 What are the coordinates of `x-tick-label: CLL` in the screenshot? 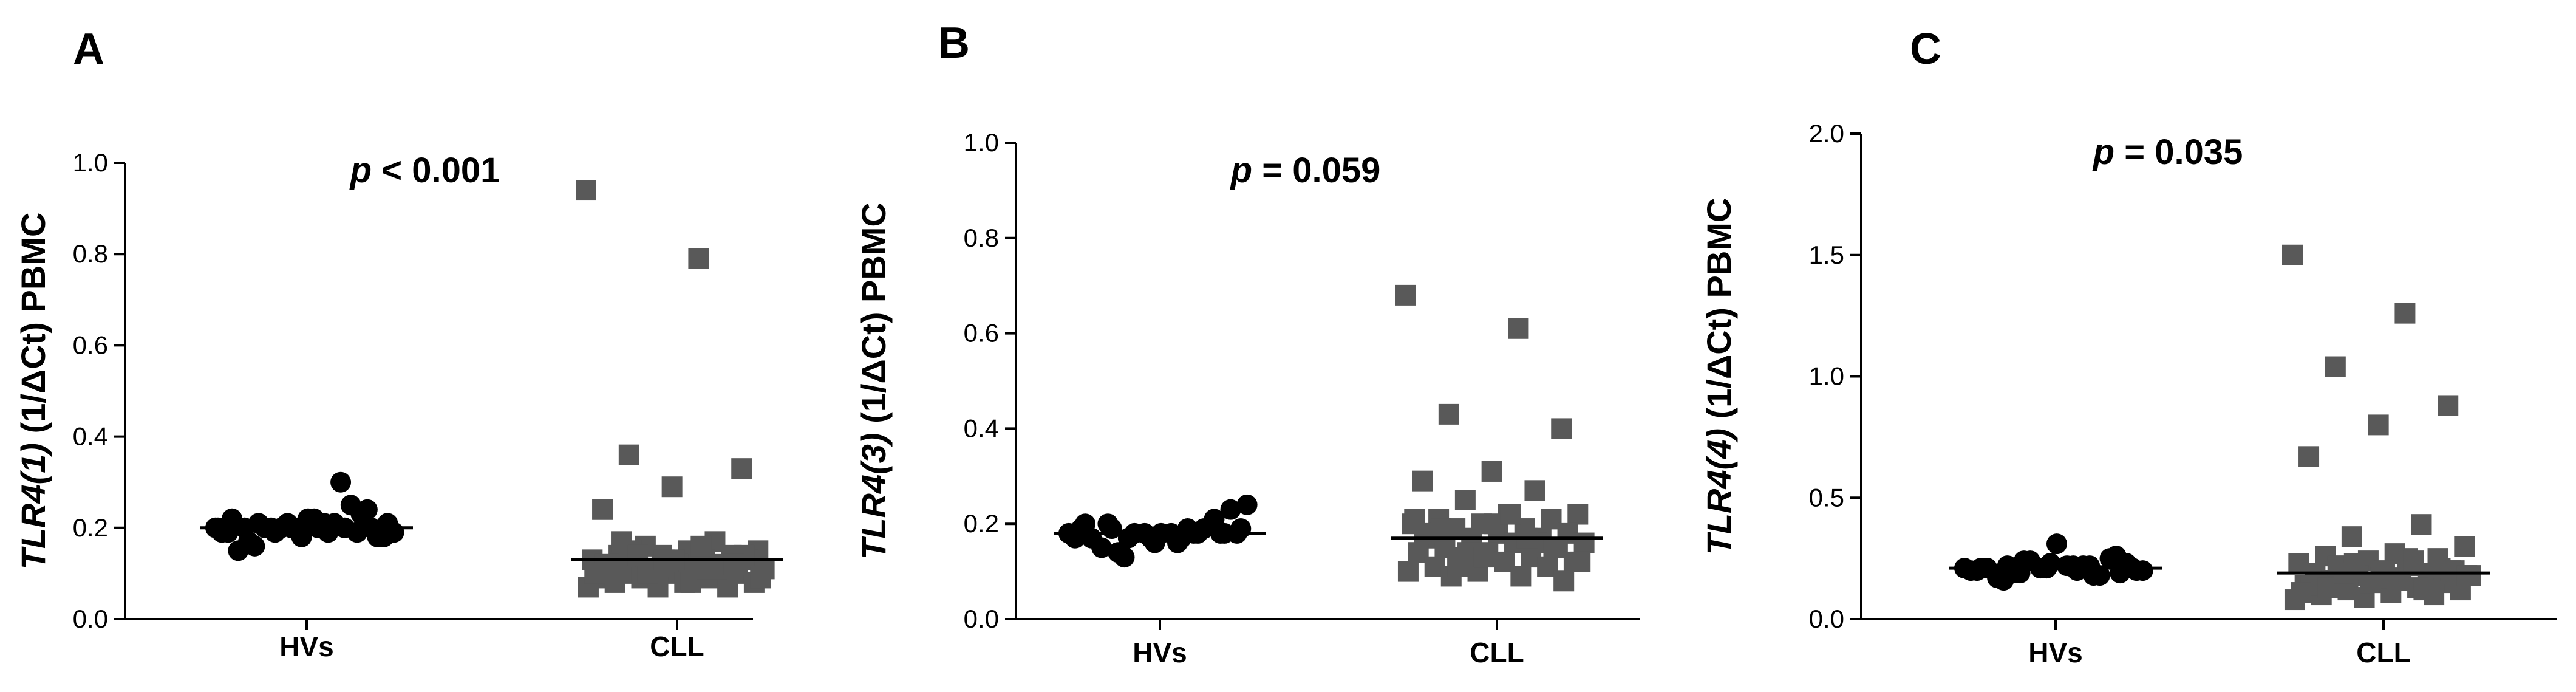 It's located at (1497, 652).